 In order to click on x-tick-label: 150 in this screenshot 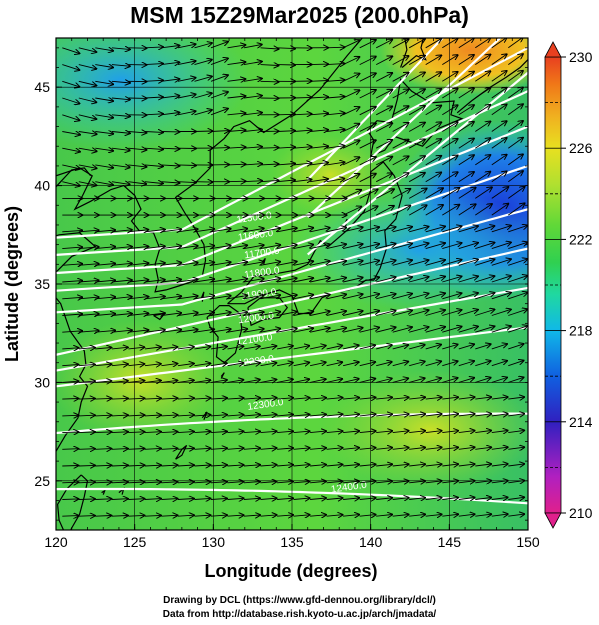, I will do `click(528, 542)`.